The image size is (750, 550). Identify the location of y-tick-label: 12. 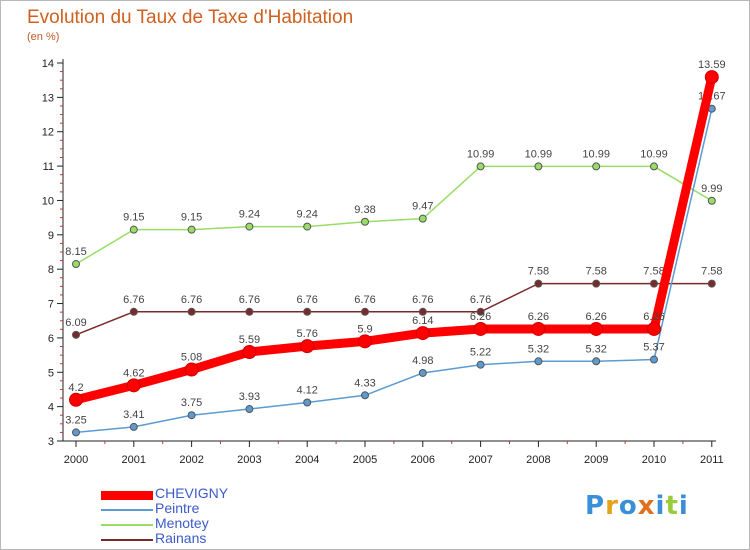
(48, 133).